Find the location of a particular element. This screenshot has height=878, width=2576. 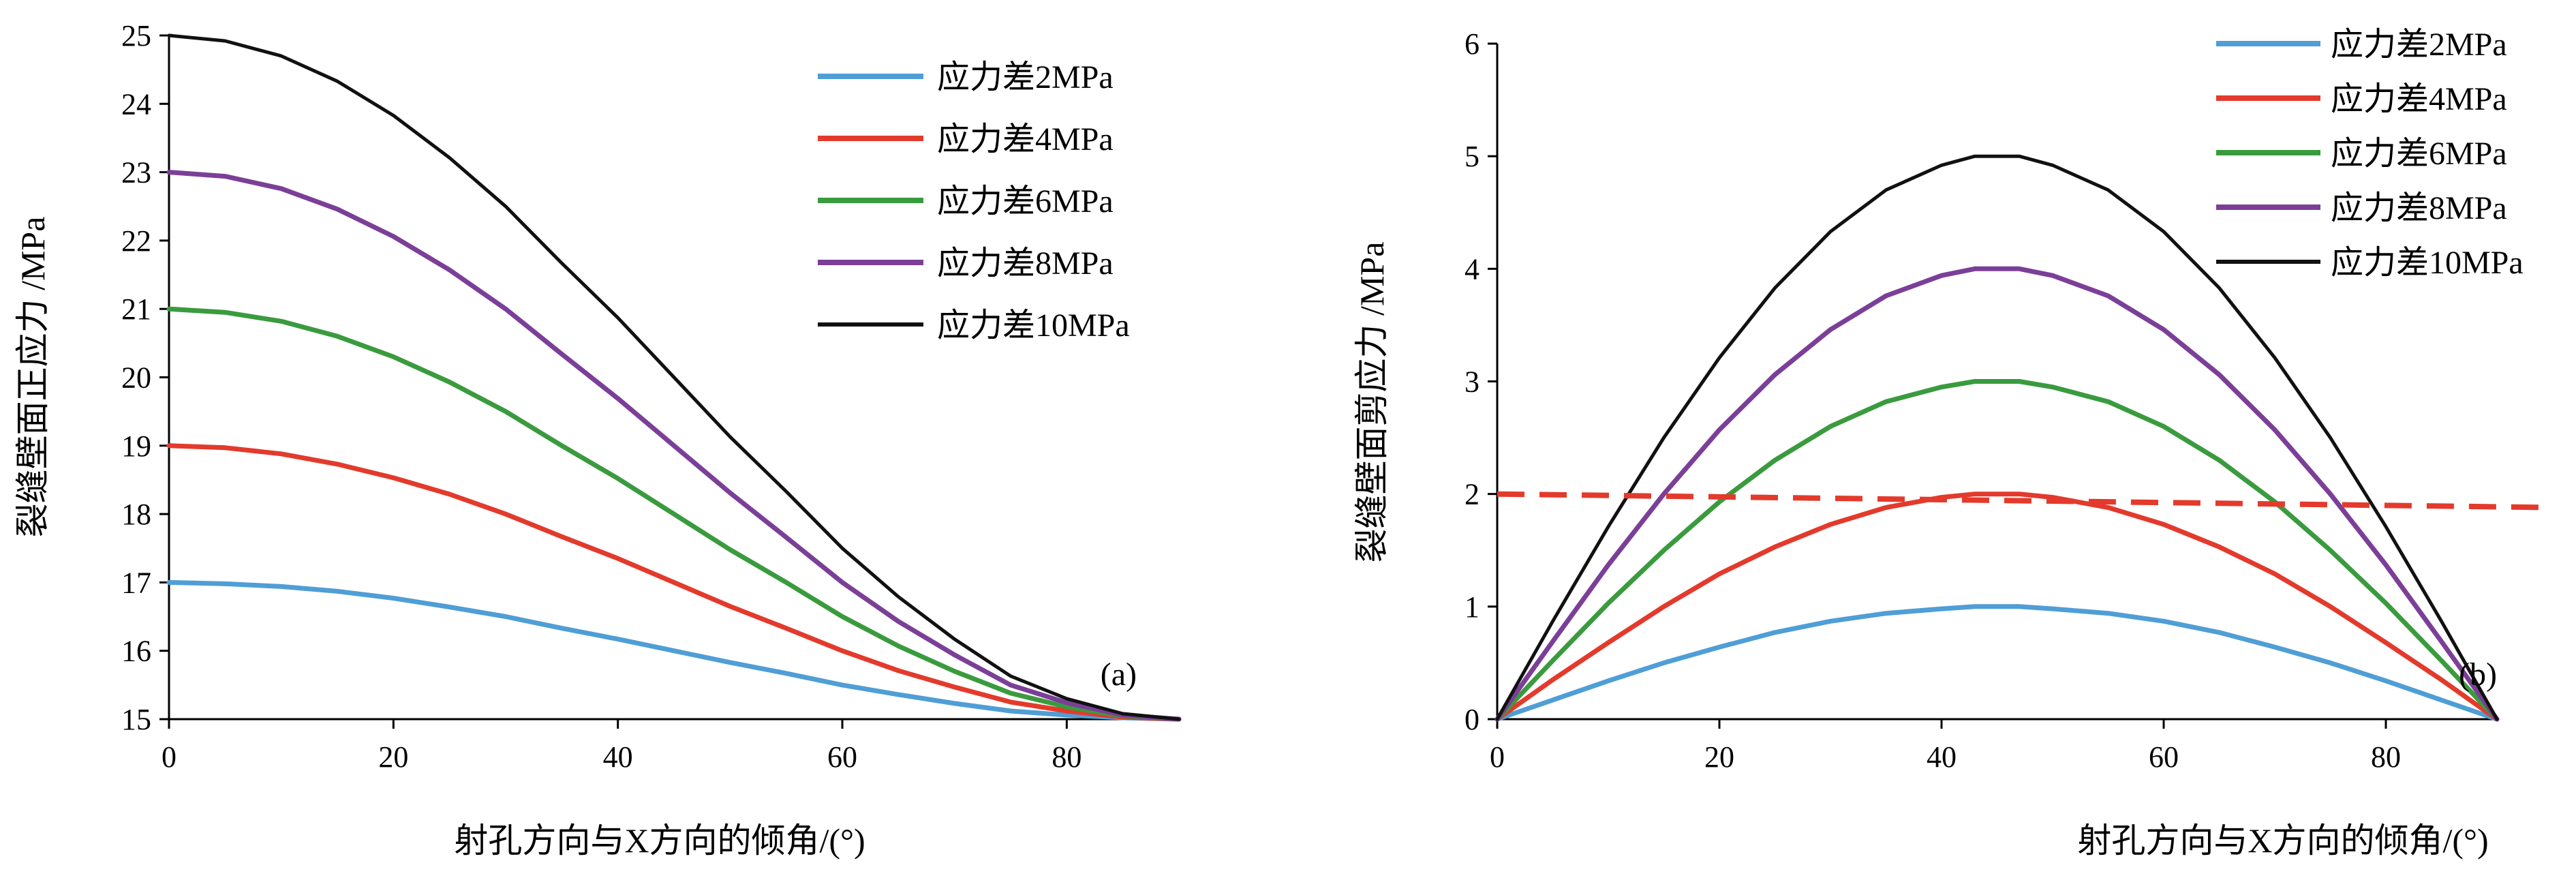

y-tick-label: 24 is located at coordinates (136, 104).